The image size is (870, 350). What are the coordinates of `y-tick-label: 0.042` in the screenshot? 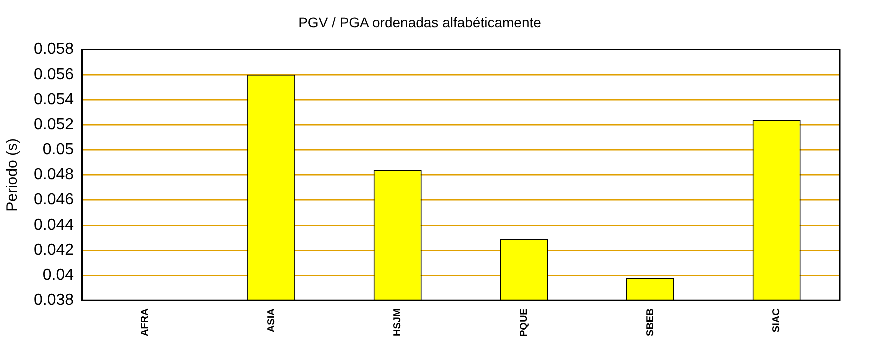 It's located at (54, 250).